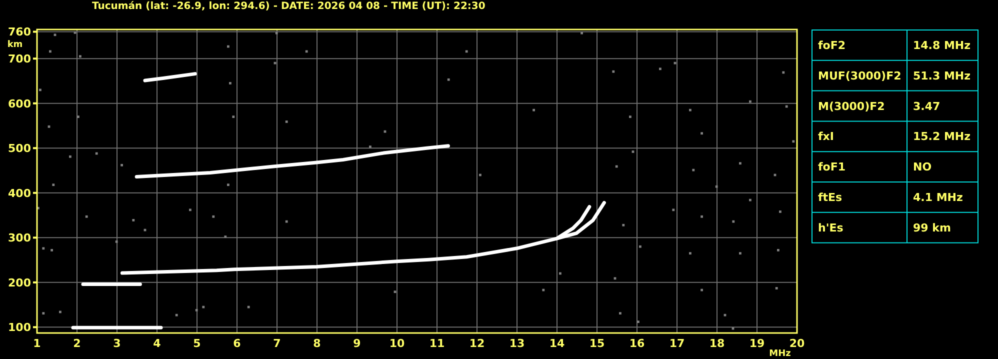 This screenshot has width=998, height=359. Describe the element at coordinates (557, 343) in the screenshot. I see `x-tick-label: 14` at that location.